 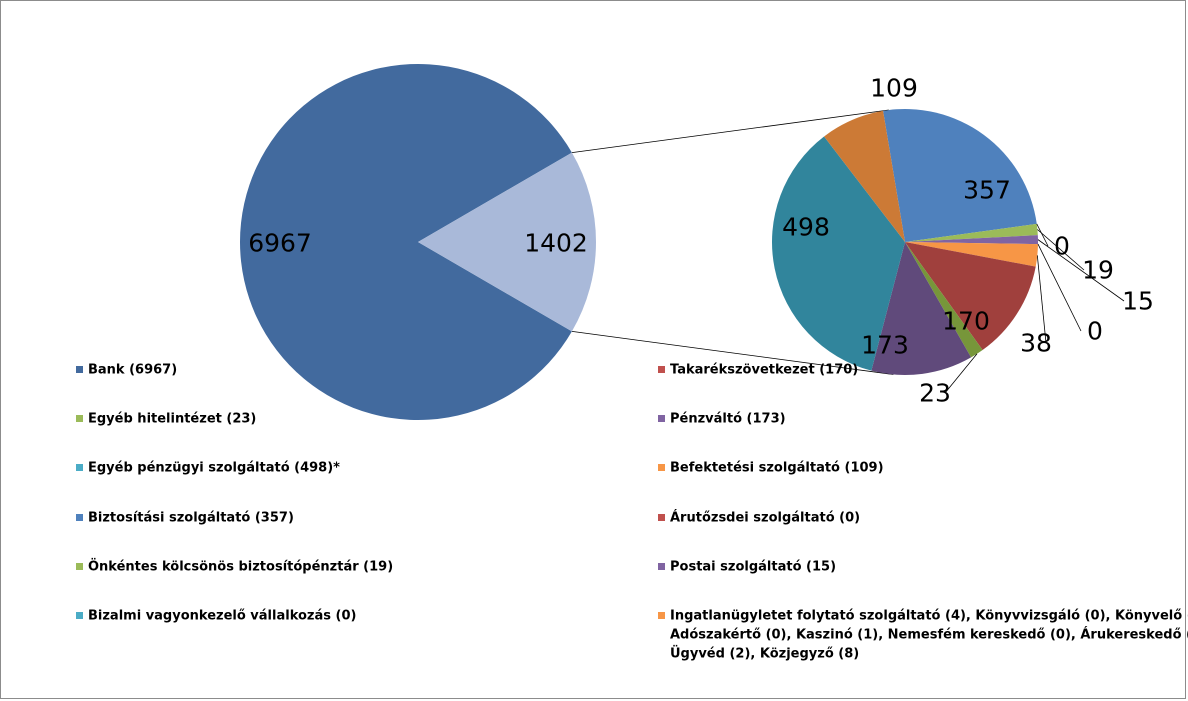 What do you see at coordinates (944, 300) in the screenshot?
I see `secondary-slice-other_credit` at bounding box center [944, 300].